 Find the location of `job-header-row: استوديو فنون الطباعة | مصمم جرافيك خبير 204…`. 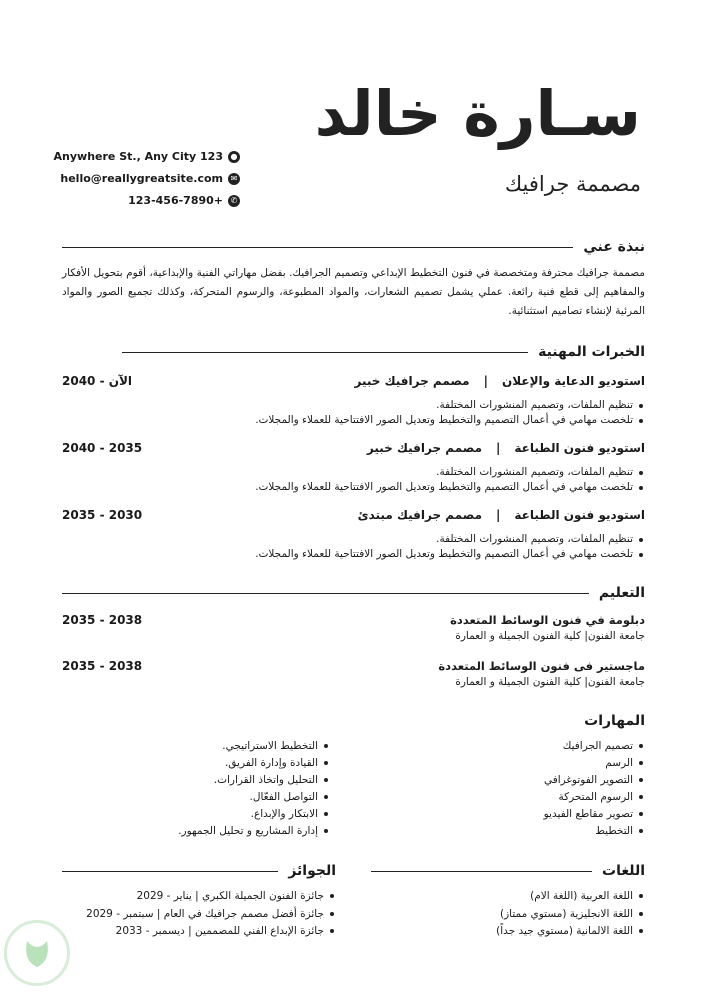

job-header-row: استوديو فنون الطباعة | مصمم جرافيك خبير 204… is located at coordinates (353, 448).